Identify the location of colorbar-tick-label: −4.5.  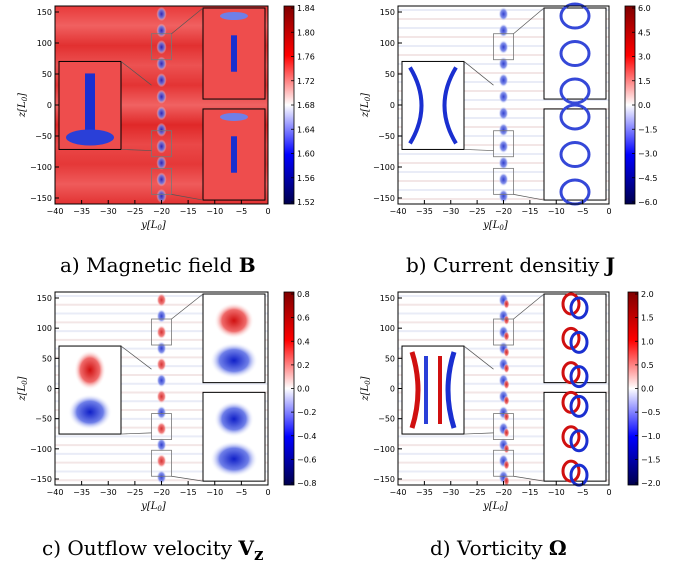
(647, 178).